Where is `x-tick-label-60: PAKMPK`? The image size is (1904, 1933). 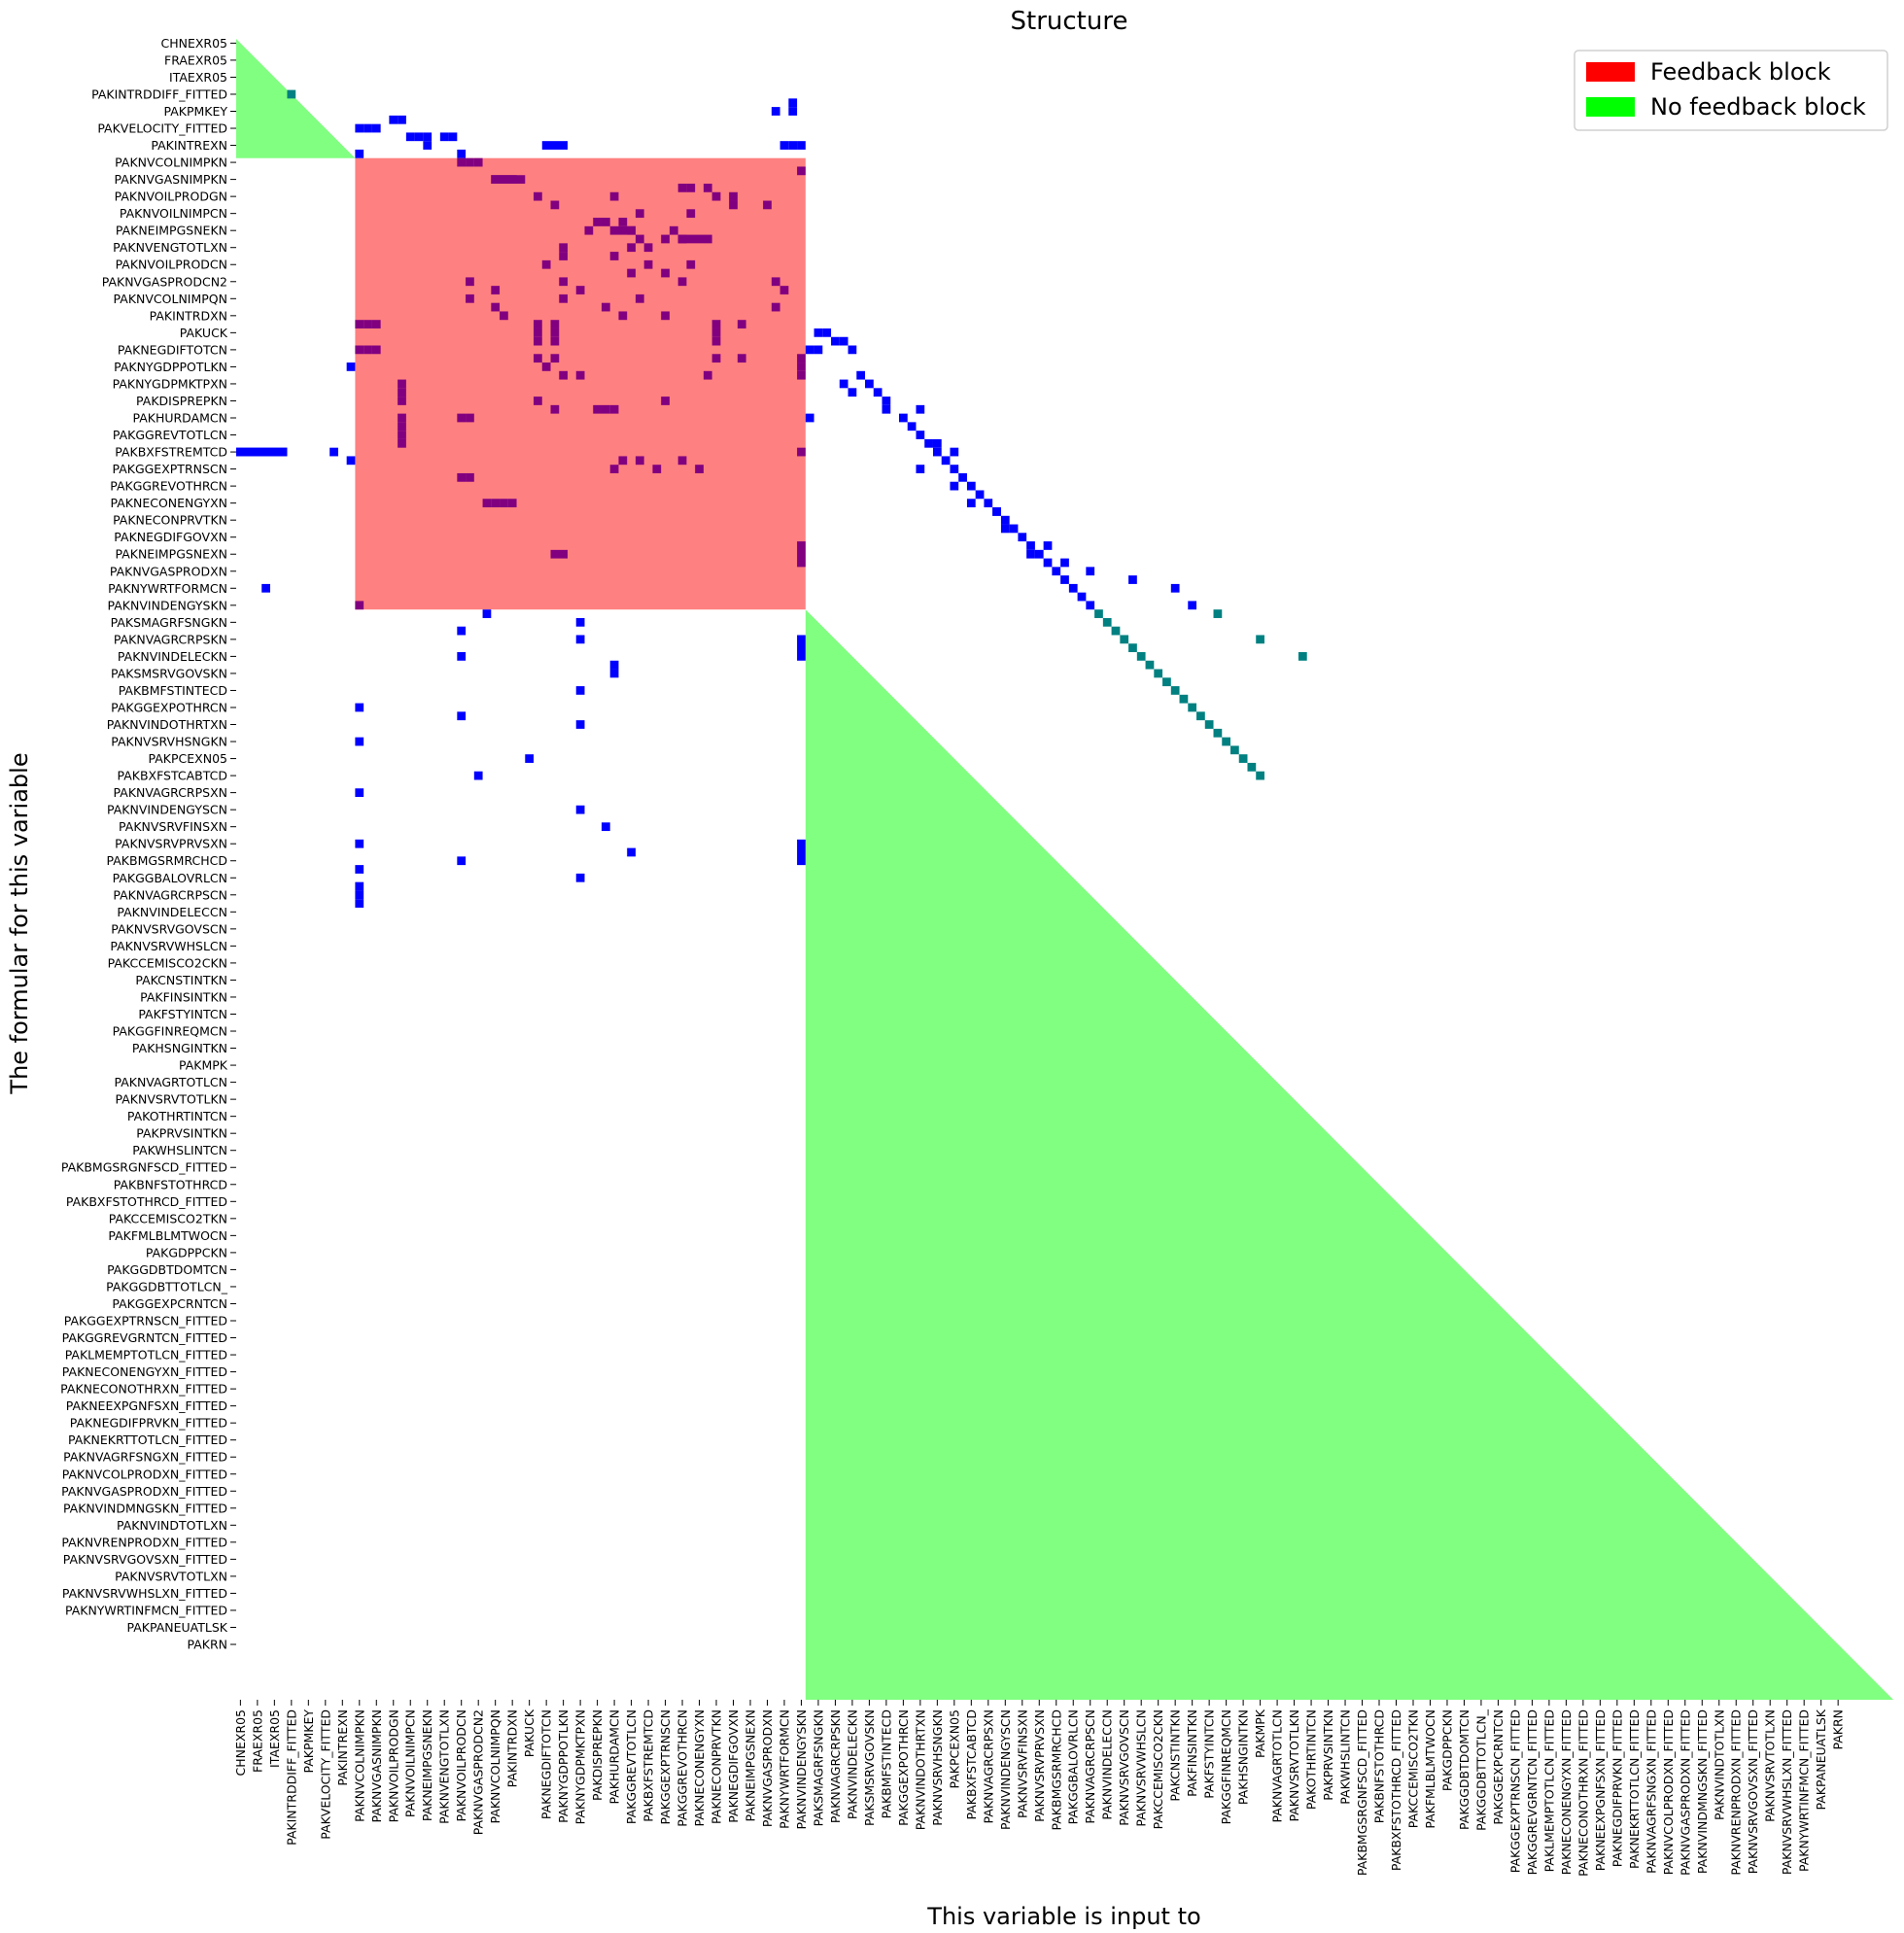
x-tick-label-60: PAKMPK is located at coordinates (1260, 1733).